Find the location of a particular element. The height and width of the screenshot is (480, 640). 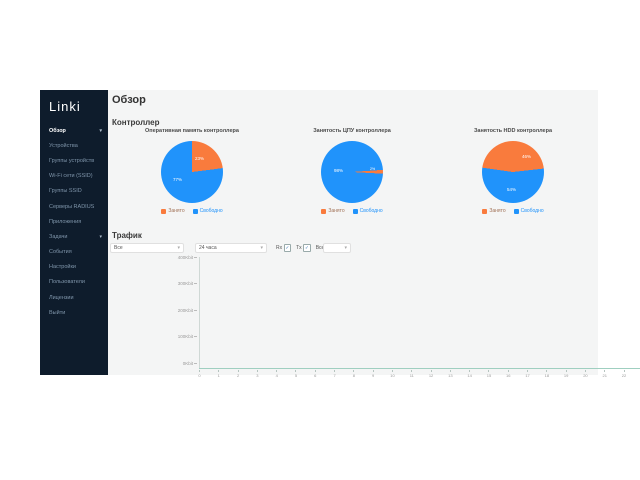

tx-checkbox: Tx ✓ is located at coordinates (303, 248).